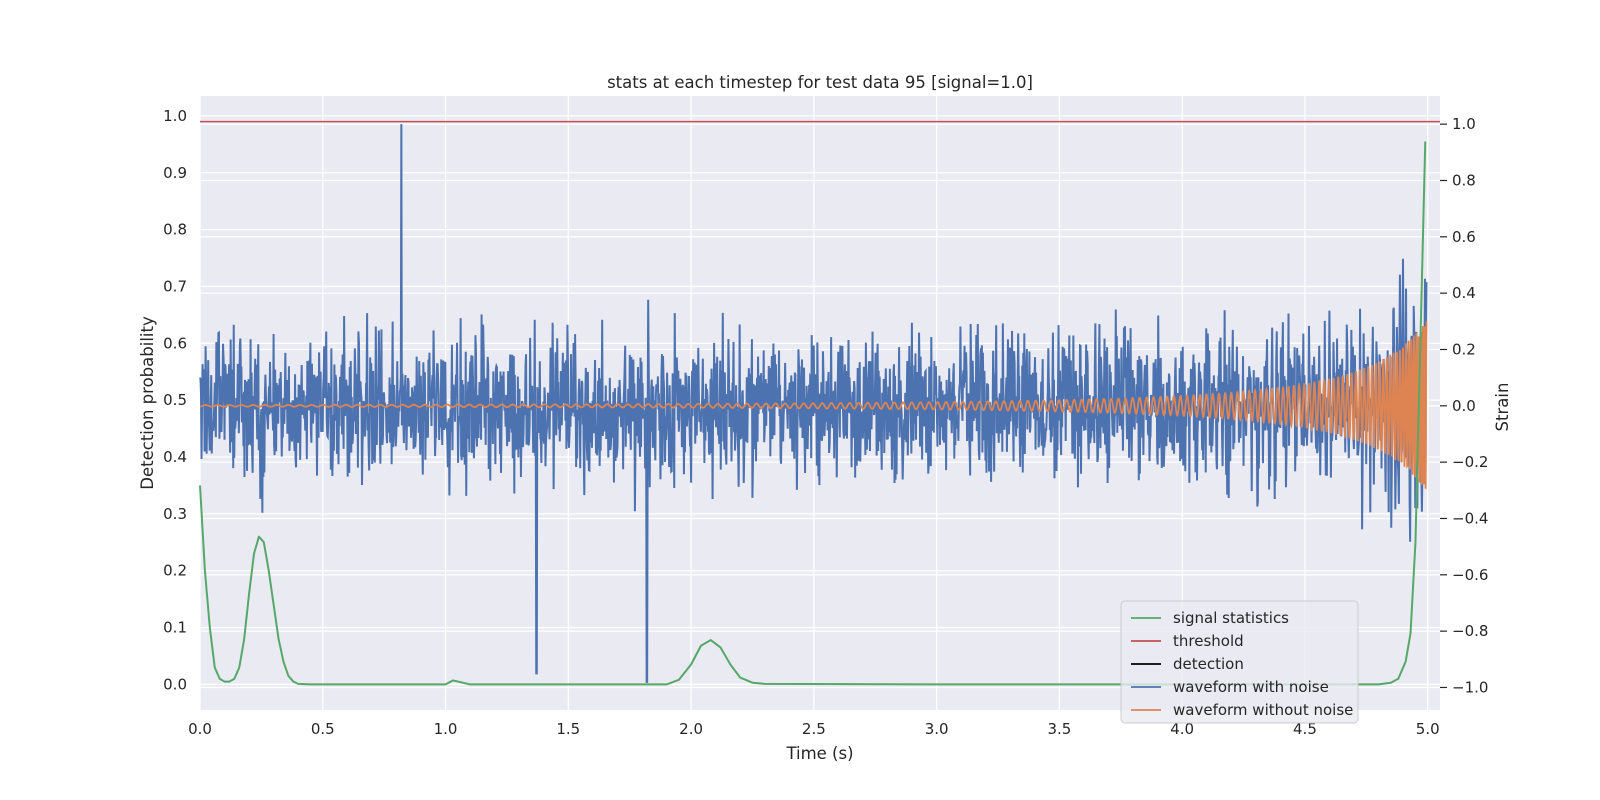 The height and width of the screenshot is (800, 1600). What do you see at coordinates (175, 571) in the screenshot?
I see `y-left-tick-label: 0.2` at bounding box center [175, 571].